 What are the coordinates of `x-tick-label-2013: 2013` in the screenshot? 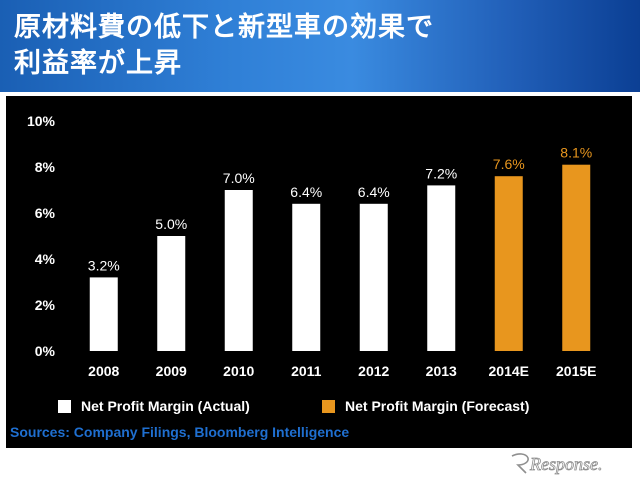 It's located at (441, 371).